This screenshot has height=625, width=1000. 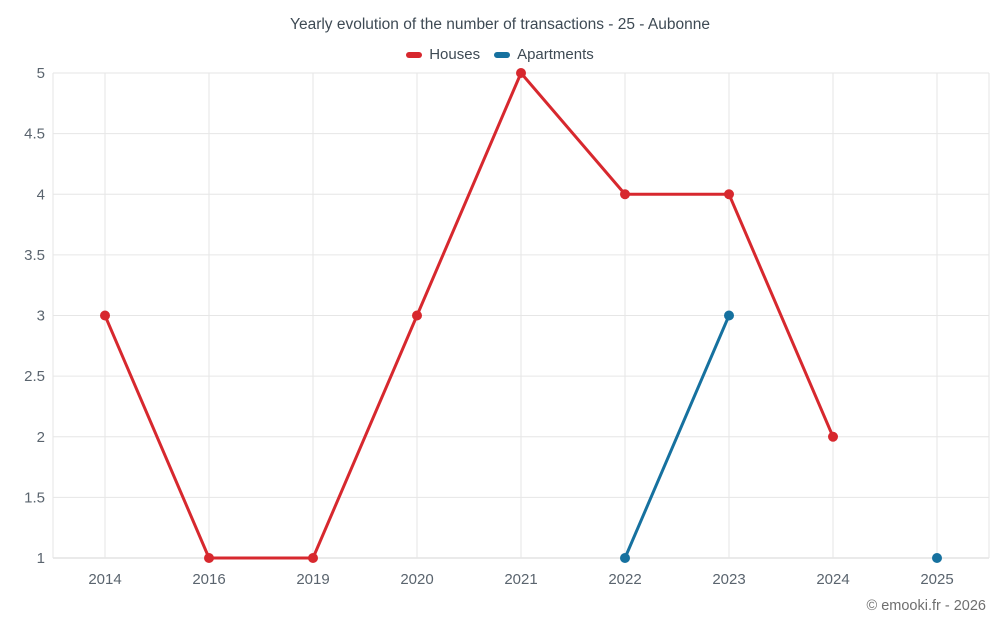 I want to click on data-point-houses-2016, so click(x=209, y=558).